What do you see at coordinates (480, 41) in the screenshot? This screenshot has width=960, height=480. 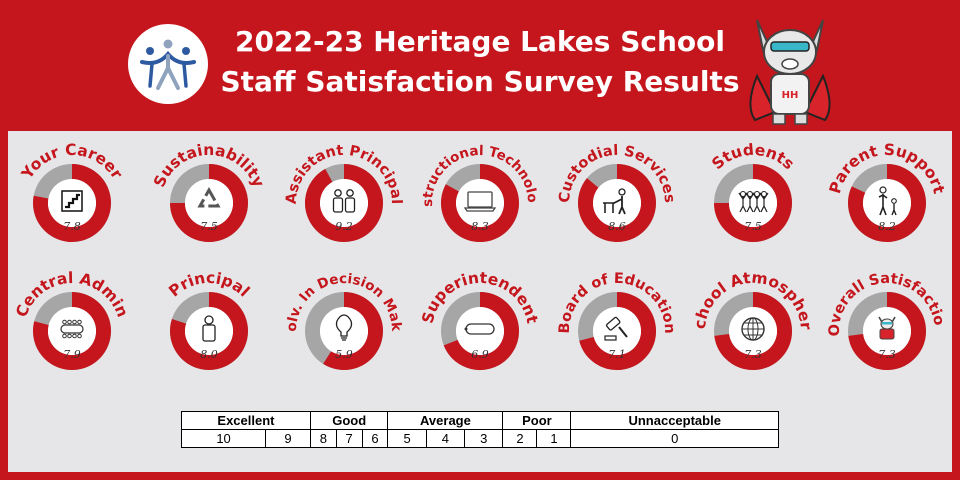 I see `title-line-1: 2022-23 Heritage Lakes School` at bounding box center [480, 41].